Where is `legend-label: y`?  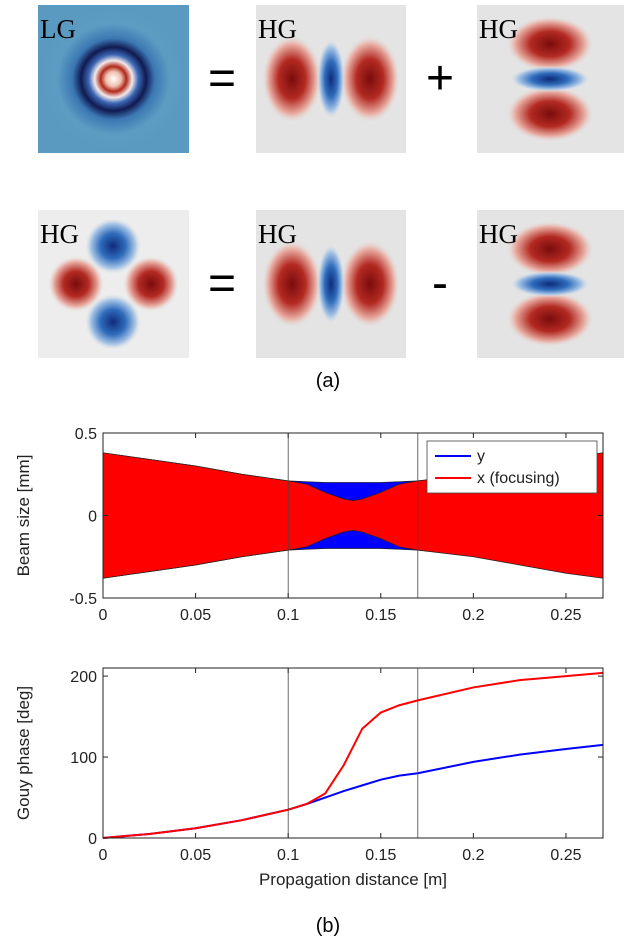
legend-label: y is located at coordinates (481, 456).